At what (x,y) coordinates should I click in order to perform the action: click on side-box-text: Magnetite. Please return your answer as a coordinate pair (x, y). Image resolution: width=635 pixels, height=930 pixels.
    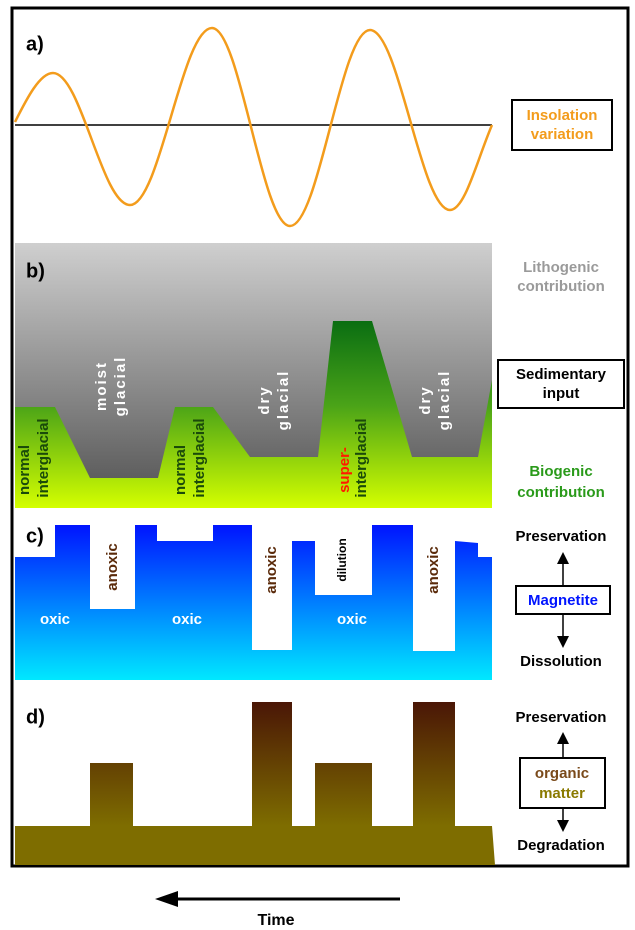
    Looking at the image, I should click on (563, 600).